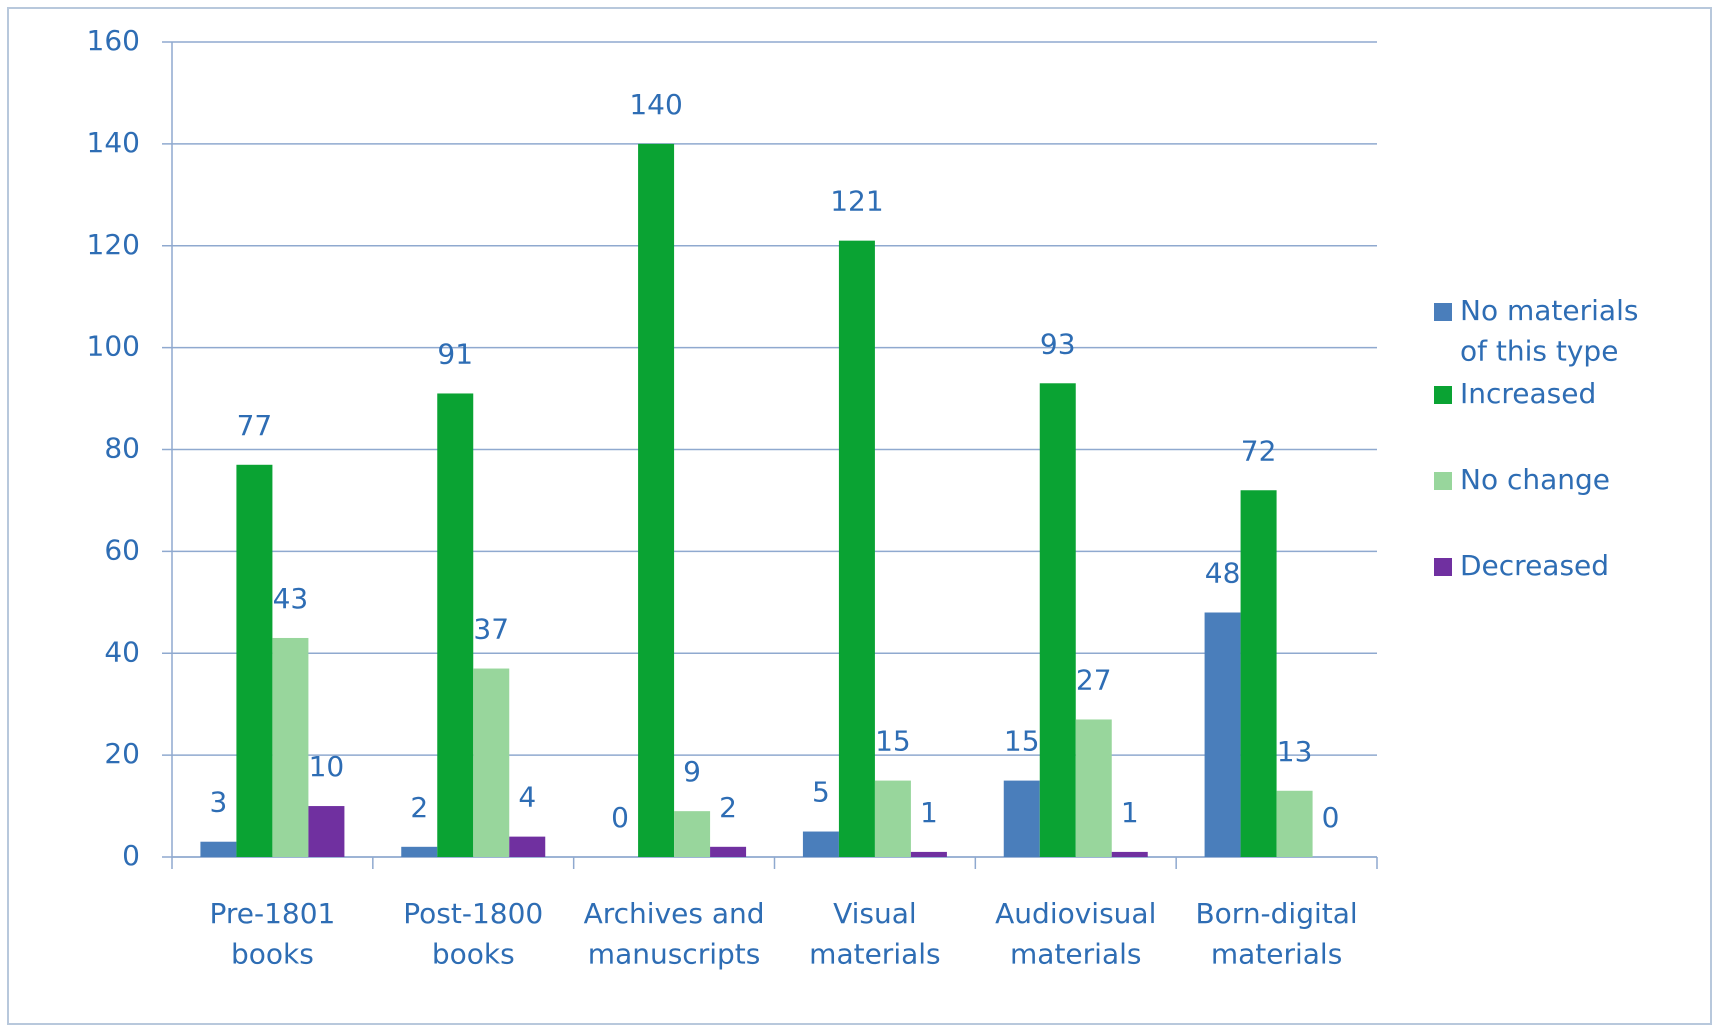 The height and width of the screenshot is (1032, 1719). Describe the element at coordinates (821, 792) in the screenshot. I see `data-label: 5` at that location.